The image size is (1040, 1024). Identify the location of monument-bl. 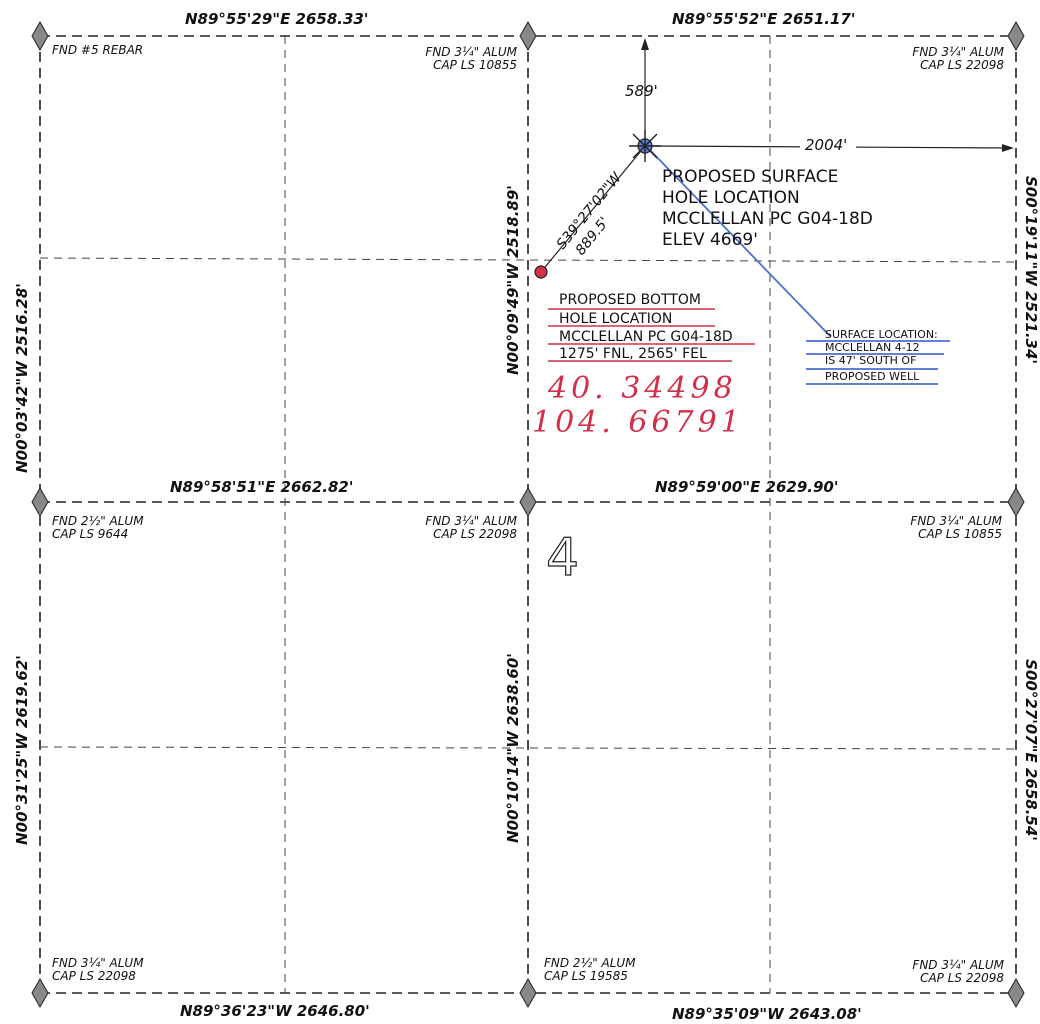
(40, 993).